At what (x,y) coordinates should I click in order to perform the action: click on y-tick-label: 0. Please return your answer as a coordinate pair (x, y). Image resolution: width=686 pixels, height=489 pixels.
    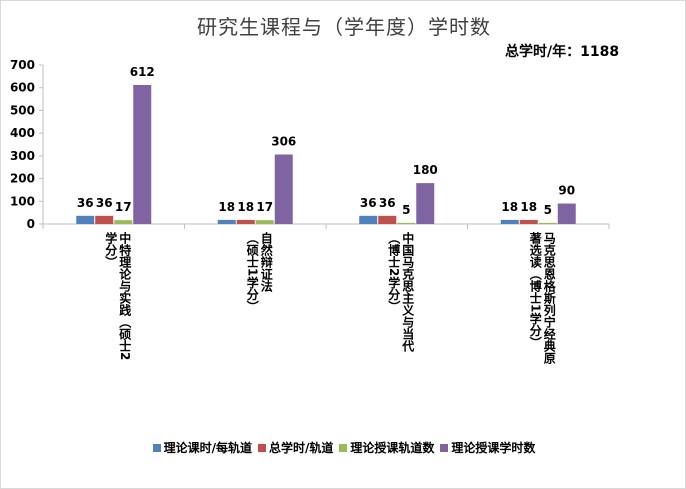
    Looking at the image, I should click on (31, 224).